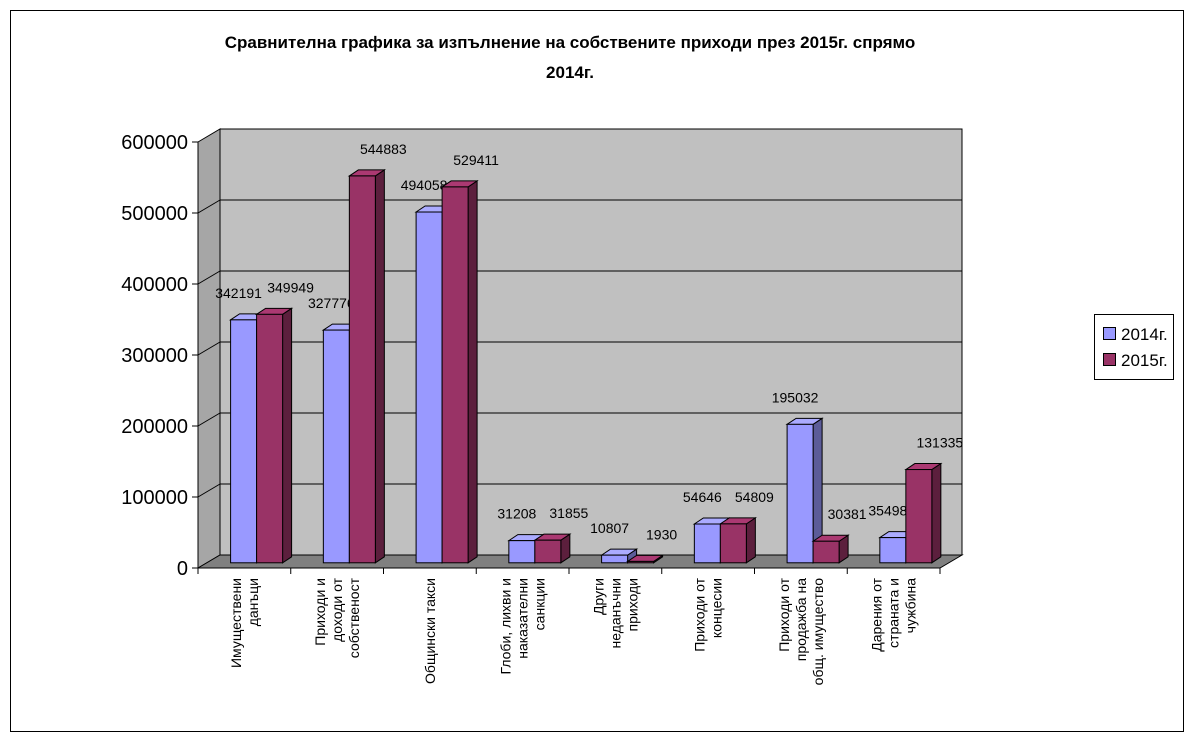 This screenshot has height=732, width=1194. I want to click on category-label: Приходи и доходи от собственост, so click(337, 617).